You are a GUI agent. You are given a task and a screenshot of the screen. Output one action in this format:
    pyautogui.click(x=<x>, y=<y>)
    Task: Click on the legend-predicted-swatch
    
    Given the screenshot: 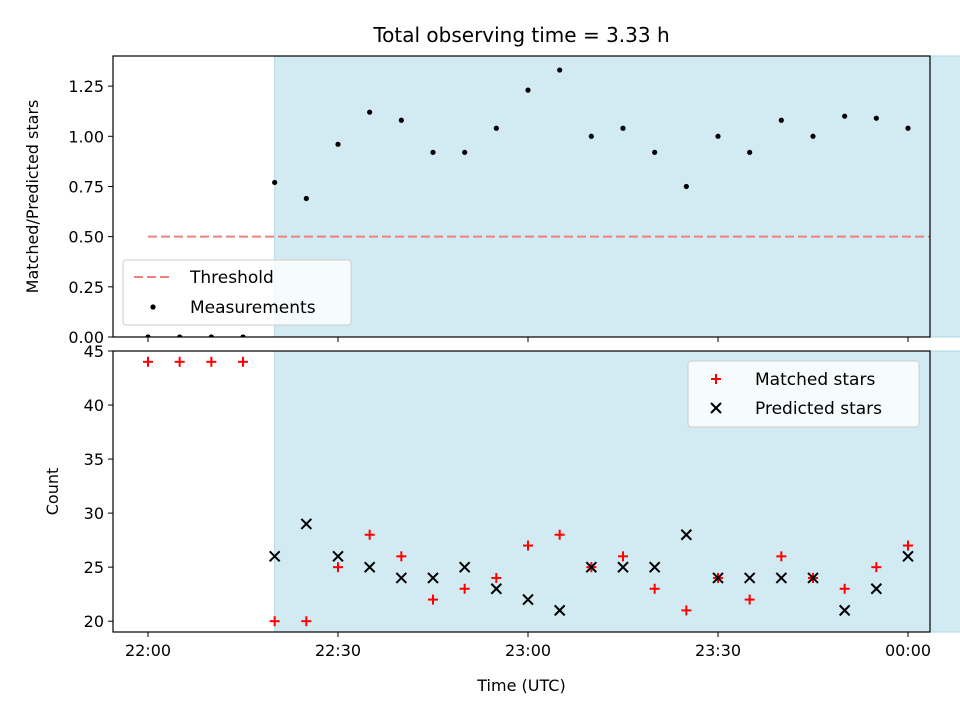 What is the action you would take?
    pyautogui.click(x=716, y=408)
    